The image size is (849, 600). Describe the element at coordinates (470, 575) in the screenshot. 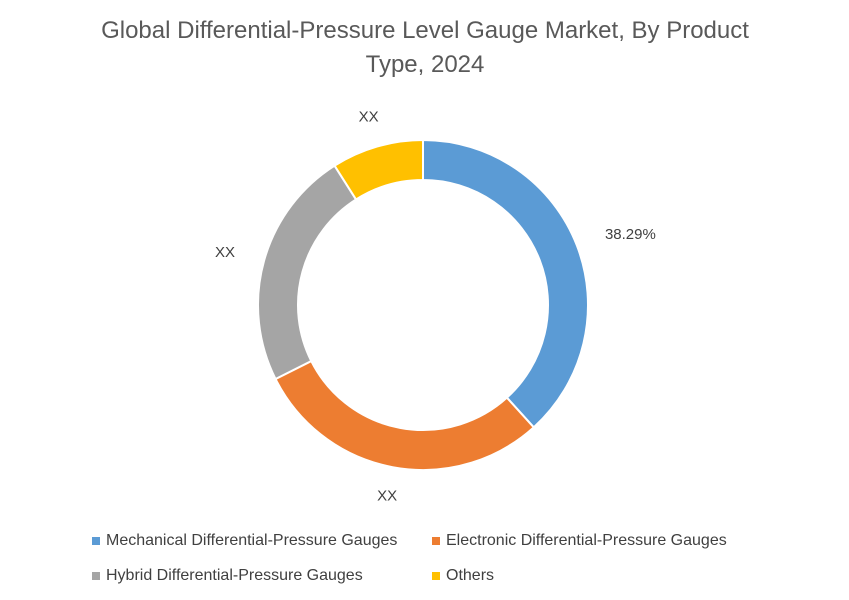

I see `legend-label: Others` at that location.